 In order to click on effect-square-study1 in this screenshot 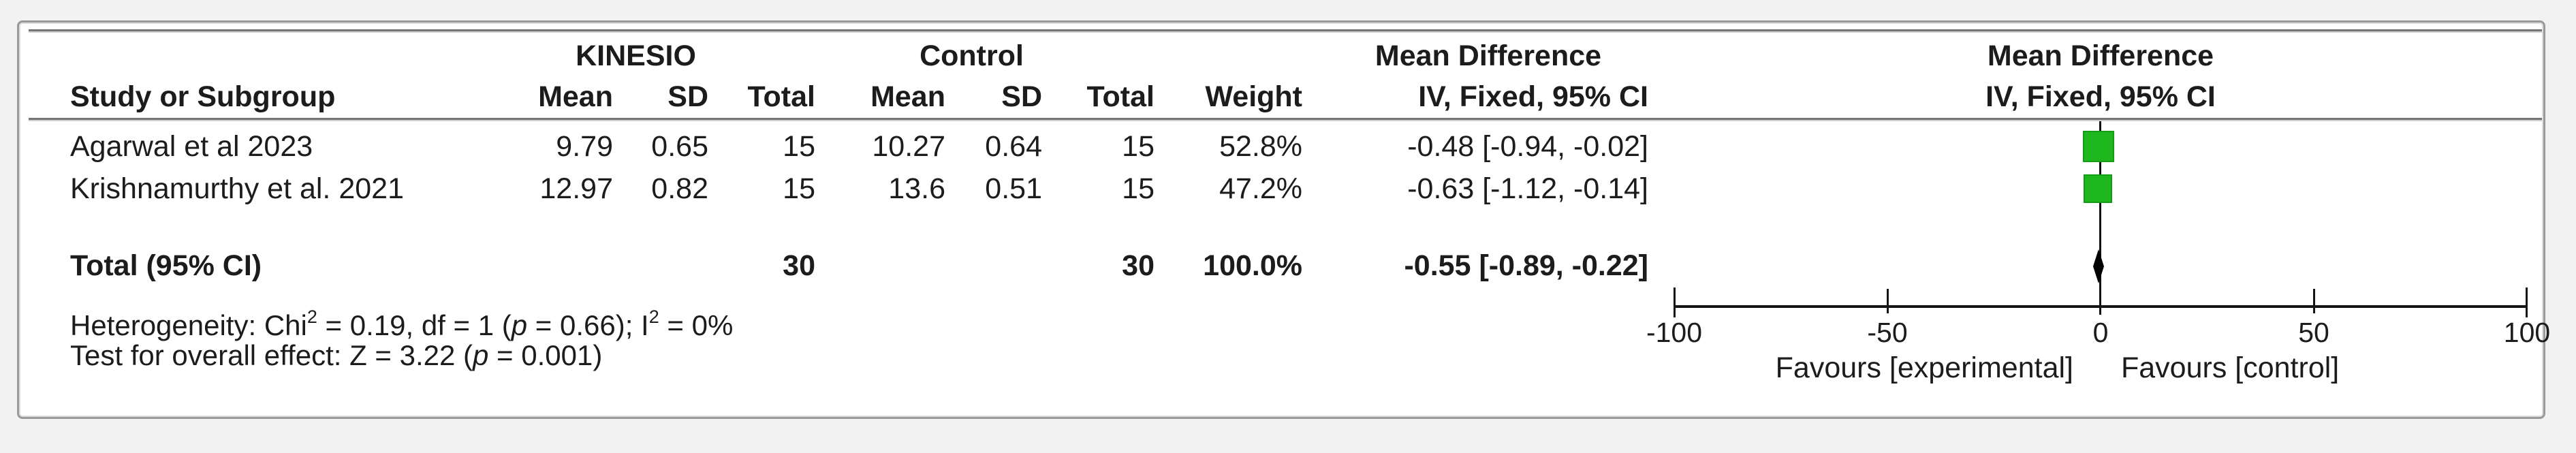, I will do `click(2098, 146)`.